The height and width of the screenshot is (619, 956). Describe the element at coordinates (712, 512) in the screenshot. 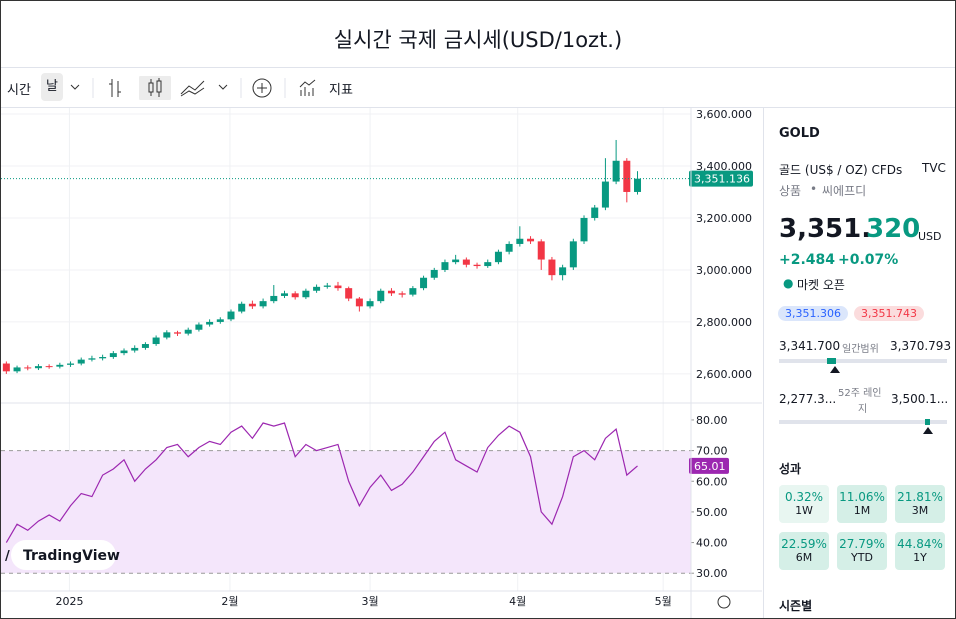

I see `rsi-tick-label: 50.00` at that location.